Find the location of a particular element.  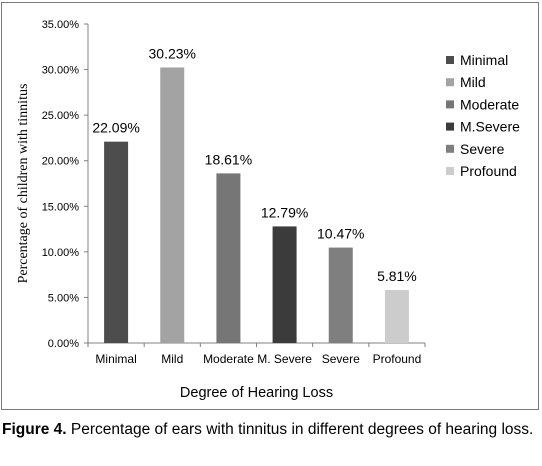

data-label: 22.09% is located at coordinates (115, 128).